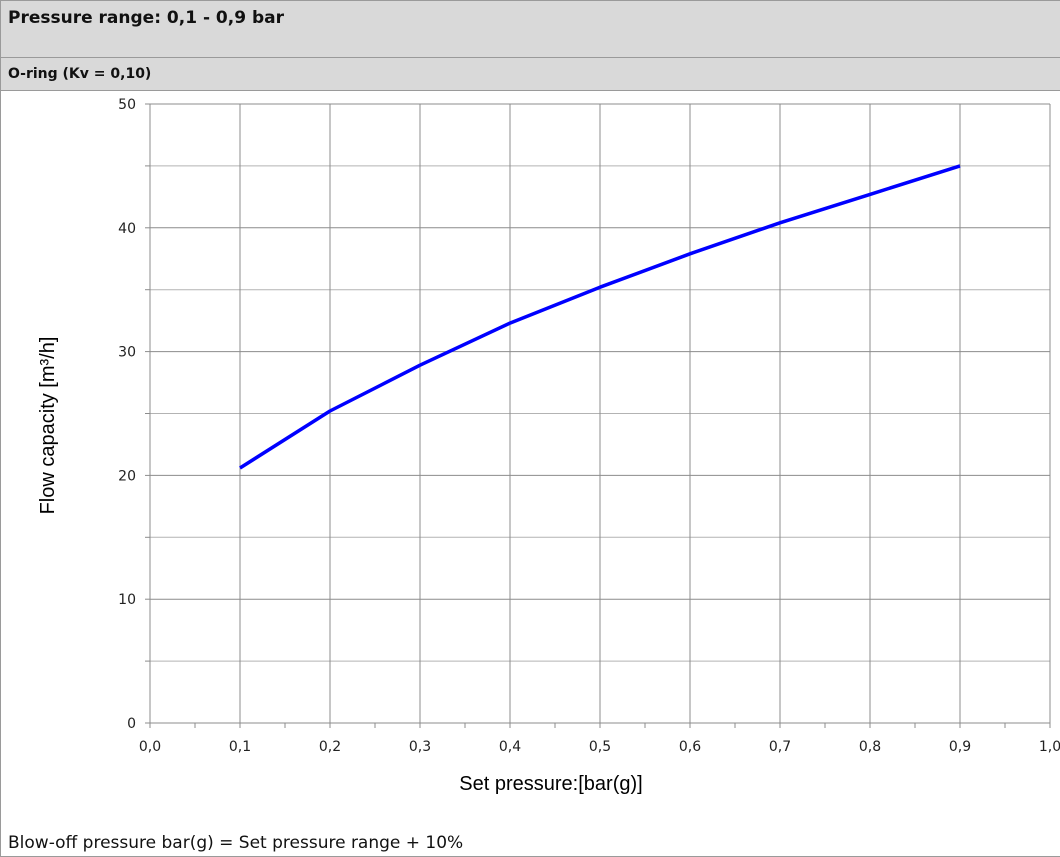  I want to click on x-tick-label: 0,7, so click(780, 747).